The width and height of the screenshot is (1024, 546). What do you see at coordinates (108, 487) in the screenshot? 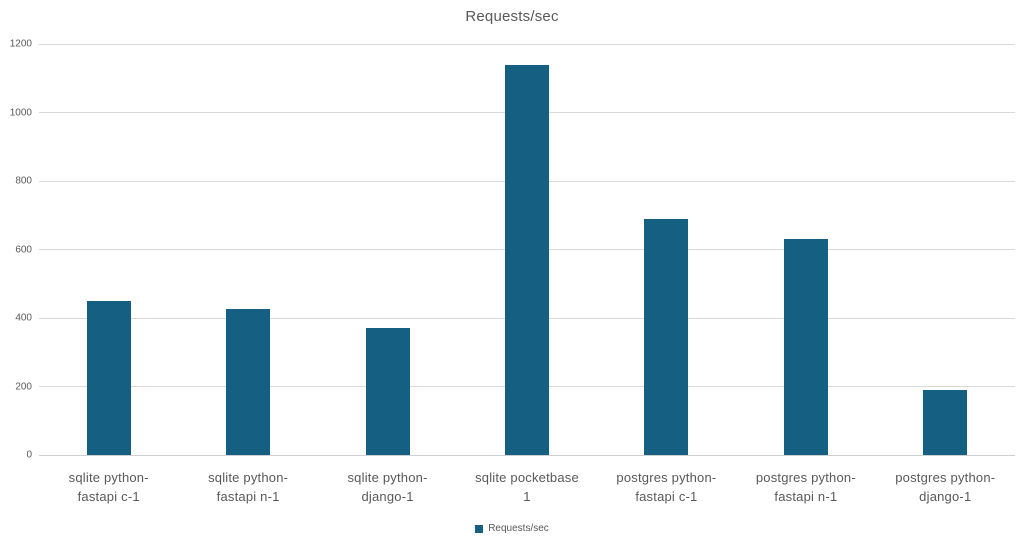
I see `x-axis-label: sqlite python-fastapi c-1` at bounding box center [108, 487].